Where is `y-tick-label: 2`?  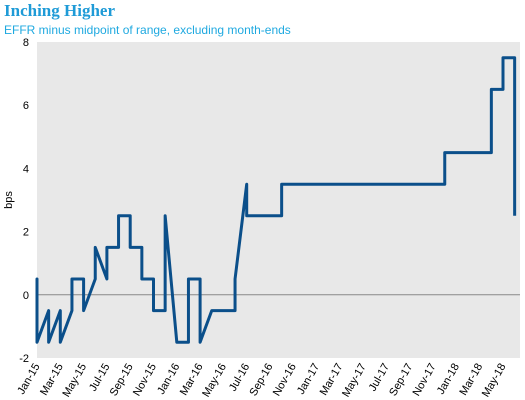 y-tick-label: 2 is located at coordinates (26, 233).